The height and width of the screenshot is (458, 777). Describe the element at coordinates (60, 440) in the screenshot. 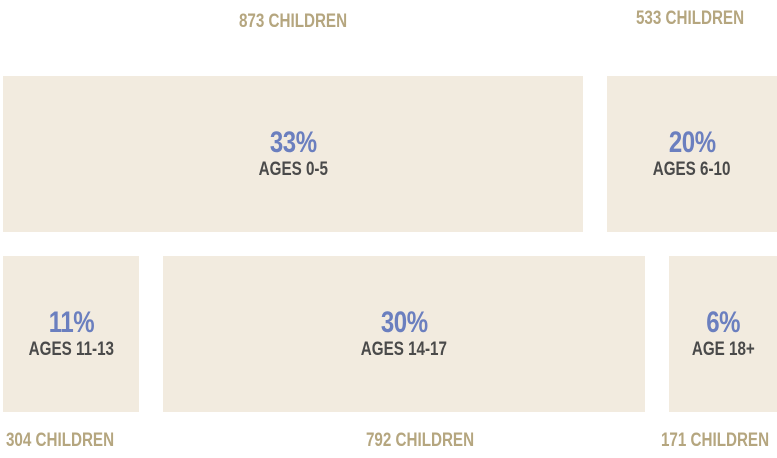

I see `children-count: 304 CHILDREN` at that location.